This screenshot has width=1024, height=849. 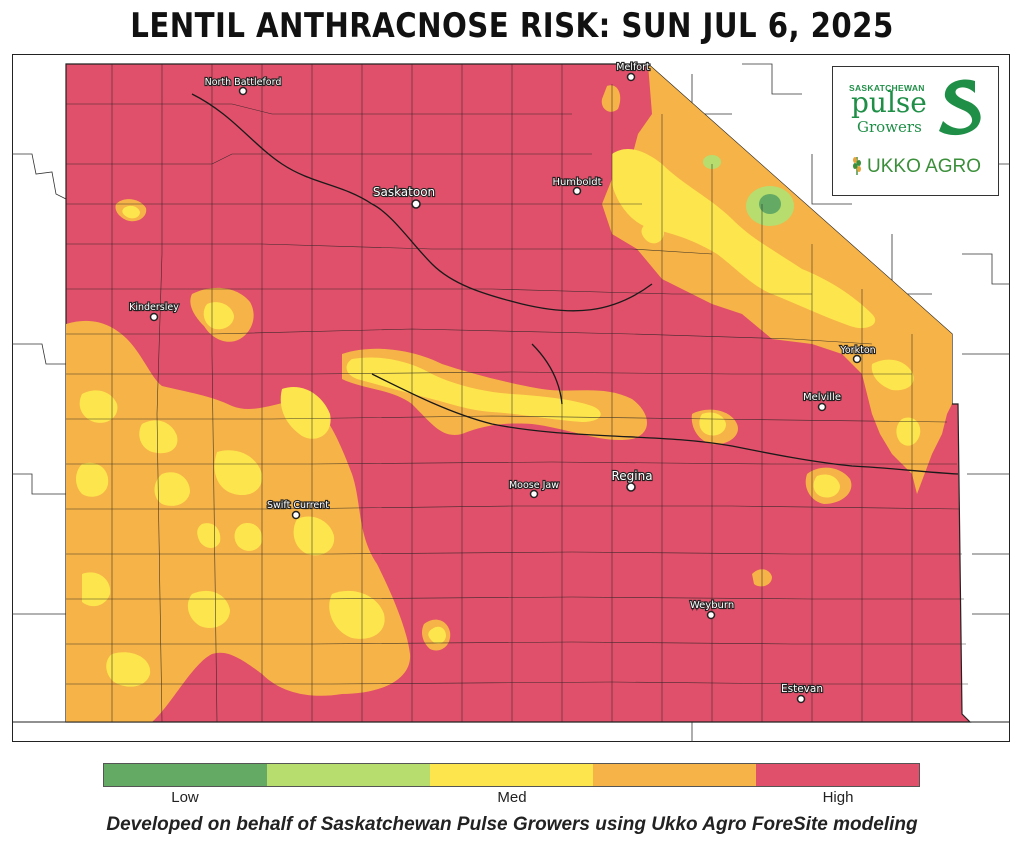 What do you see at coordinates (185, 775) in the screenshot?
I see `legend-swatch-low` at bounding box center [185, 775].